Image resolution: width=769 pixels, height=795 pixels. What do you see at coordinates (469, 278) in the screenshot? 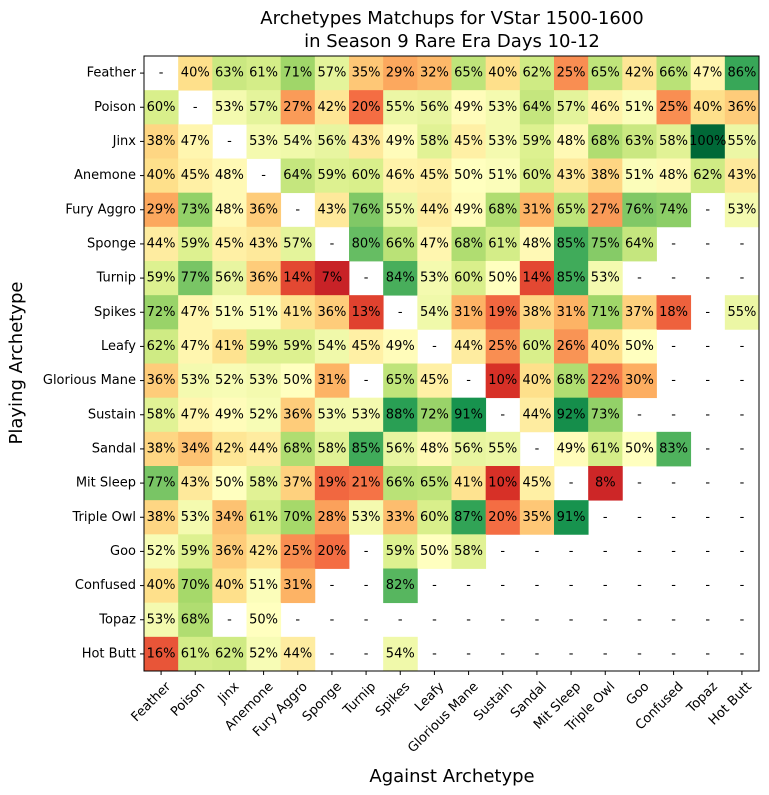
I see `heatmap-cell-turnip-vs-glorious-mane` at bounding box center [469, 278].